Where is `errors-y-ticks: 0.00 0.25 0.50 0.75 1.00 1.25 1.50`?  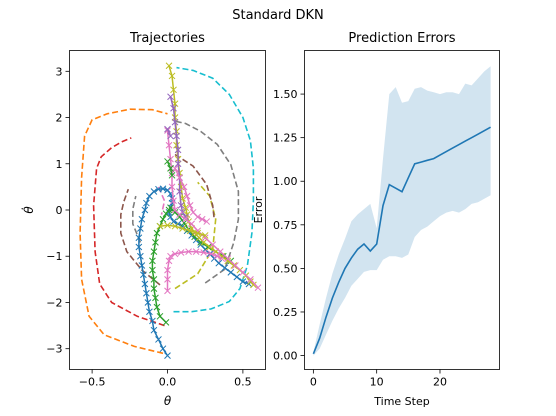
errors-y-ticks: 0.00 0.25 0.50 0.75 1.00 1.25 1.50 is located at coordinates (289, 225).